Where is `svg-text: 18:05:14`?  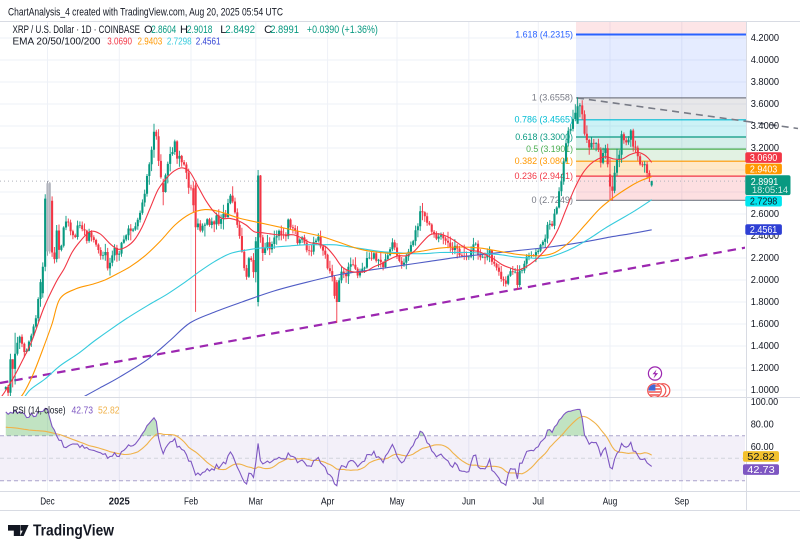 svg-text: 18:05:14 is located at coordinates (770, 189).